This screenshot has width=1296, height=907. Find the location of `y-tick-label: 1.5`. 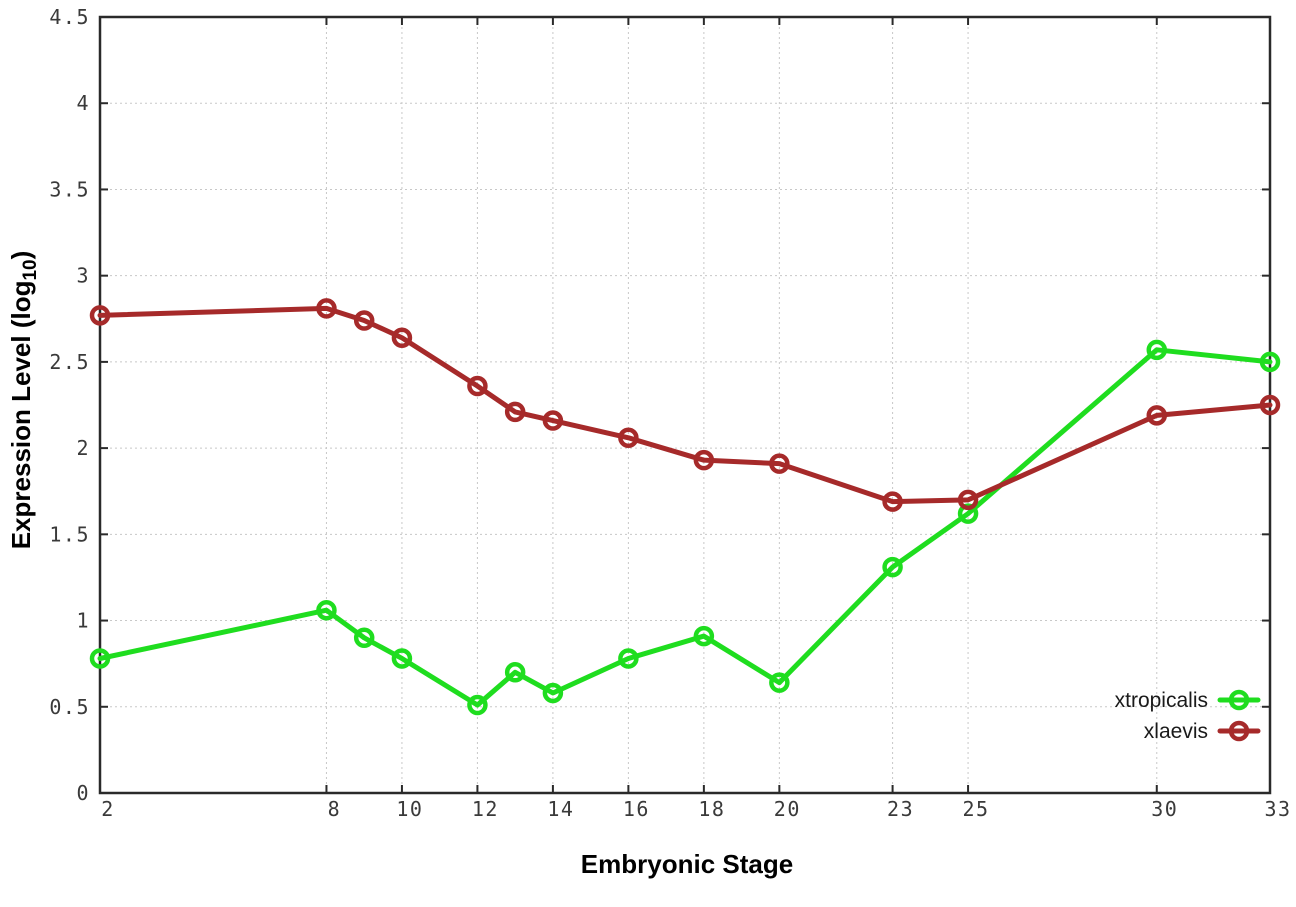

y-tick-label: 1.5 is located at coordinates (69, 534).